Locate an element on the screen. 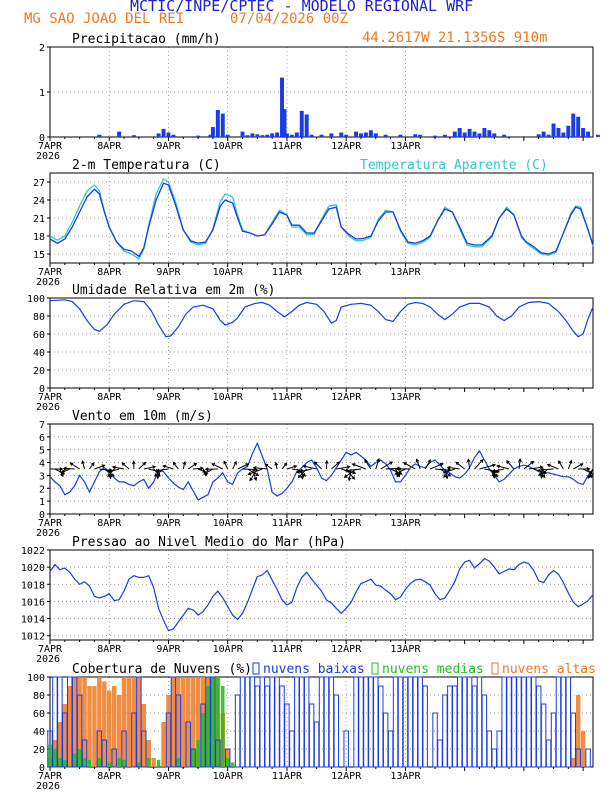 Image resolution: width=612 pixels, height=792 pixels. y-tick-label: 0 is located at coordinates (42, 389).